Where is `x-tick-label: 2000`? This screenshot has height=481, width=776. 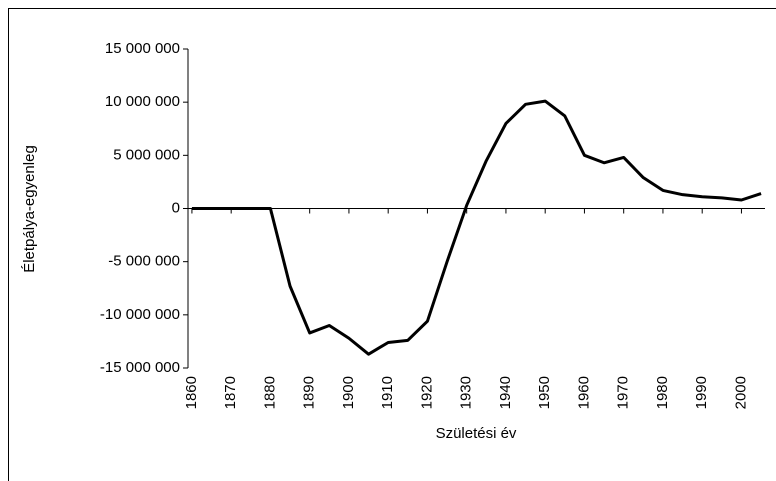
x-tick-label: 2000 is located at coordinates (740, 392).